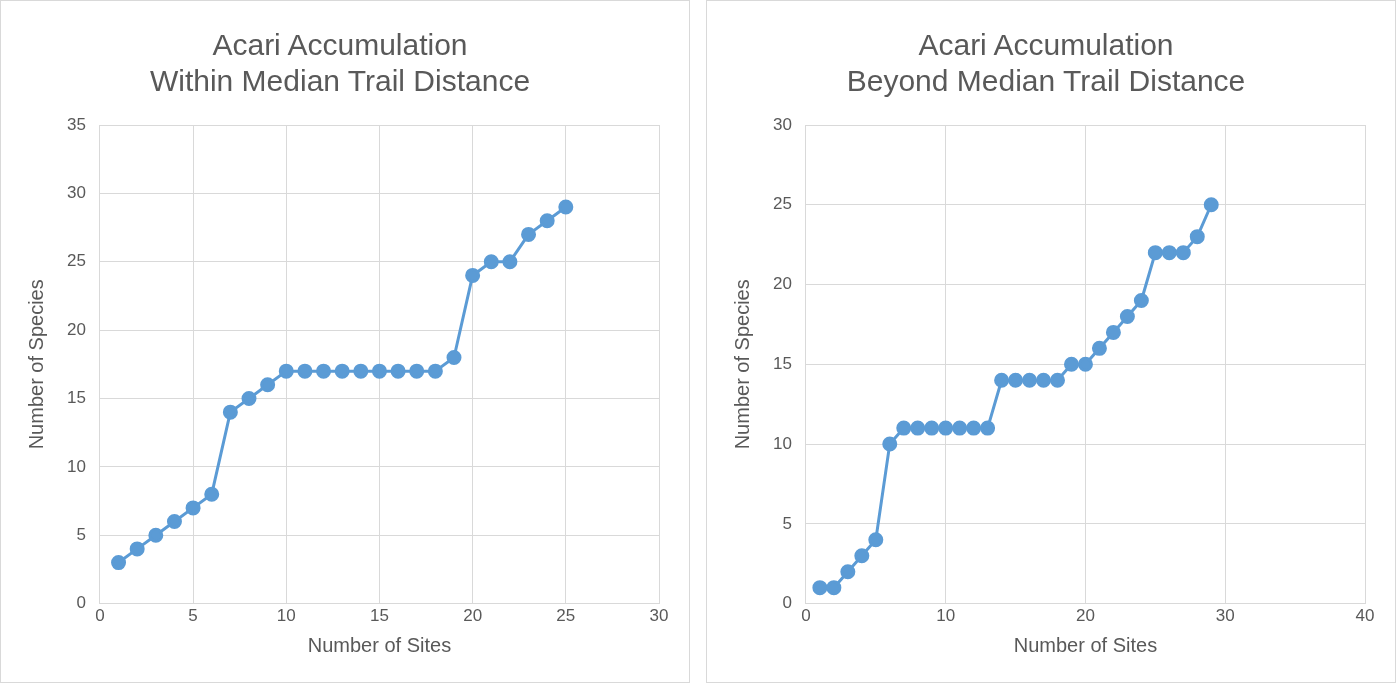 This screenshot has width=1397, height=683. Describe the element at coordinates (193, 616) in the screenshot. I see `x-tick-label: 5` at that location.